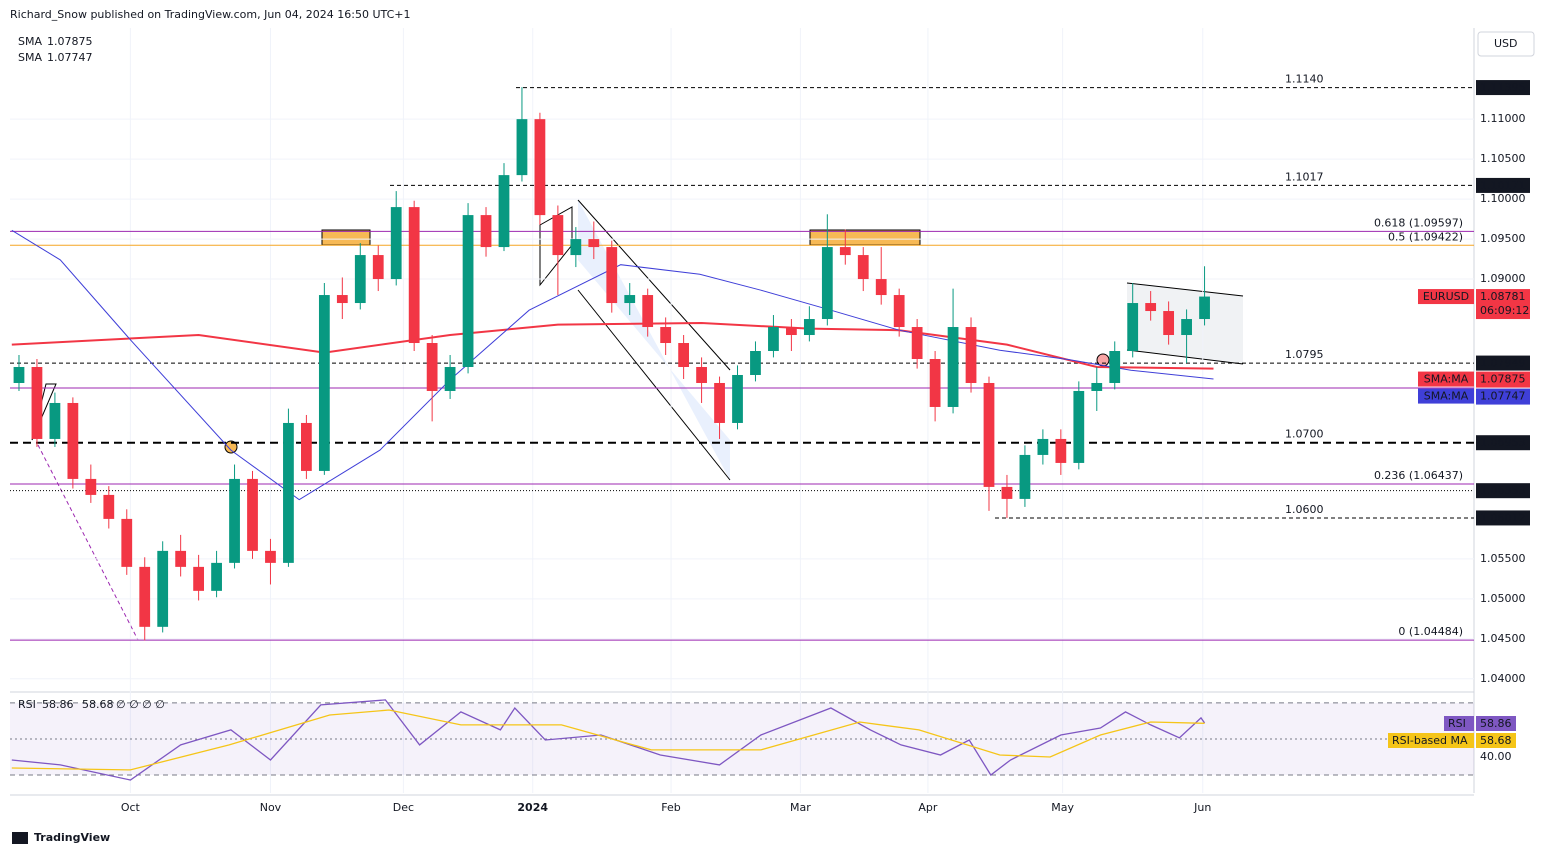 Image resolution: width=1546 pixels, height=861 pixels. What do you see at coordinates (1503, 158) in the screenshot?
I see `y-tick-label: 1.10500` at bounding box center [1503, 158].